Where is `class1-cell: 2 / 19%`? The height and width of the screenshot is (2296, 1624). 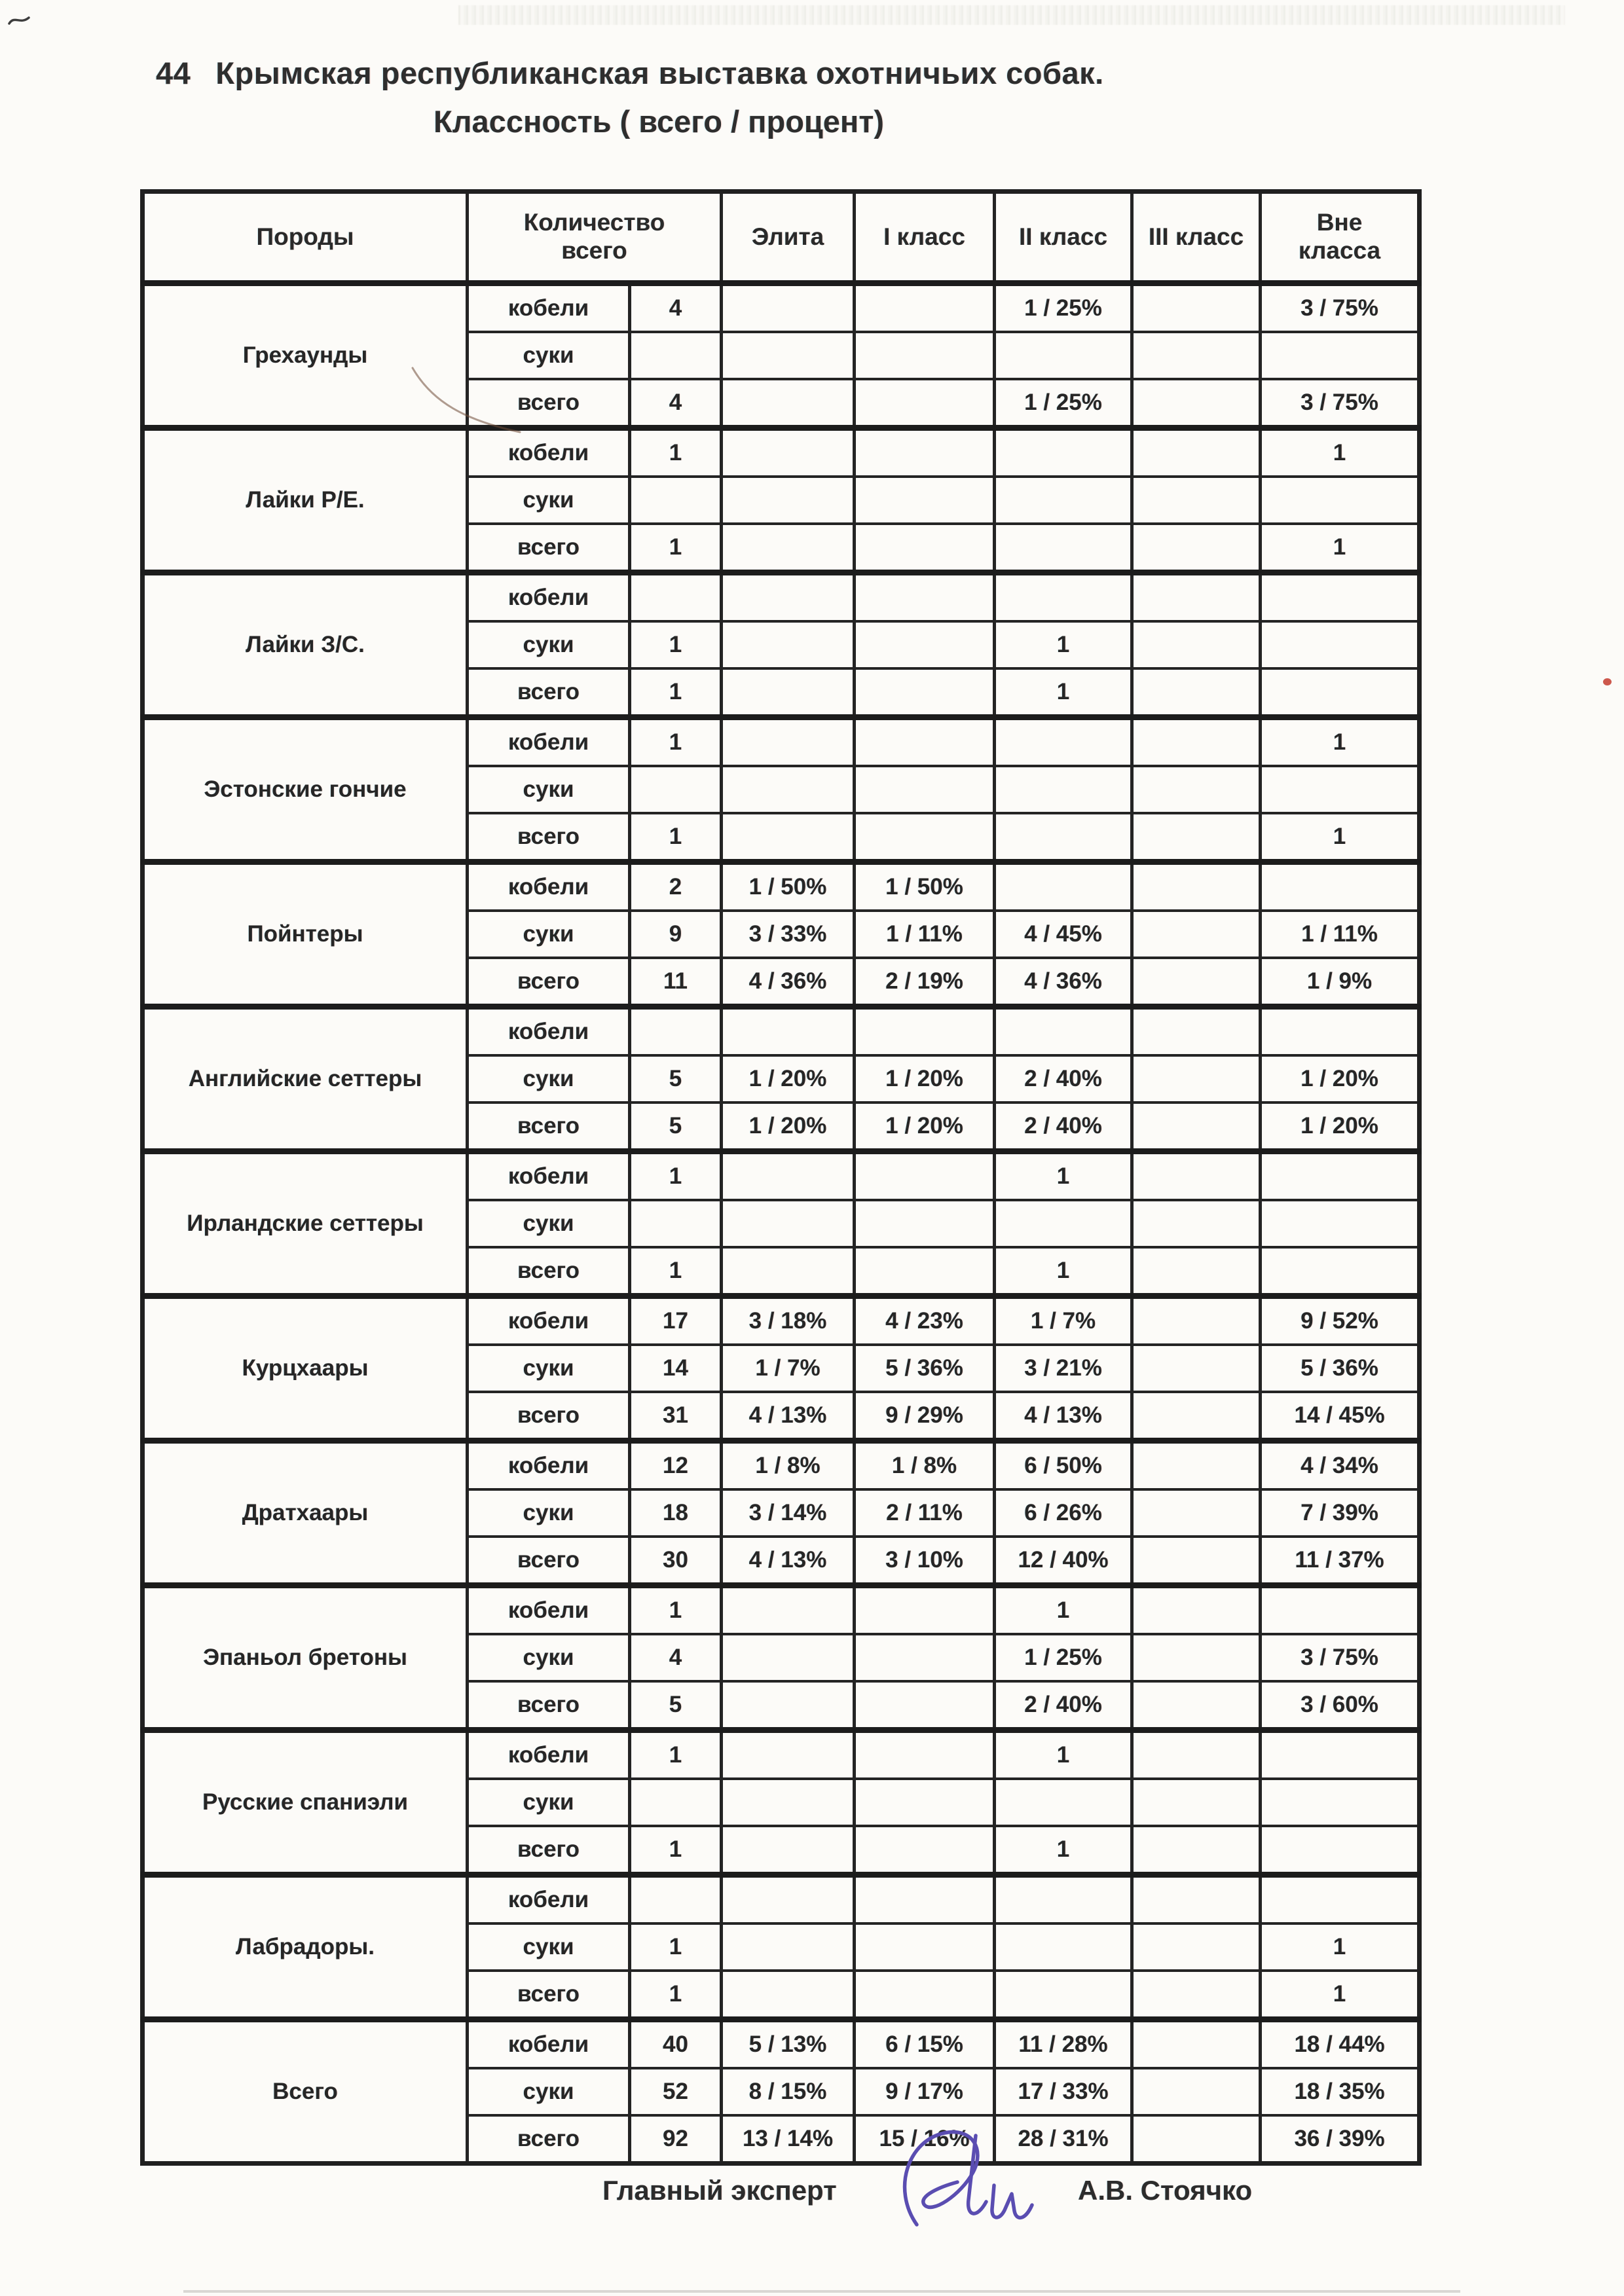 class1-cell: 2 / 19% is located at coordinates (925, 982).